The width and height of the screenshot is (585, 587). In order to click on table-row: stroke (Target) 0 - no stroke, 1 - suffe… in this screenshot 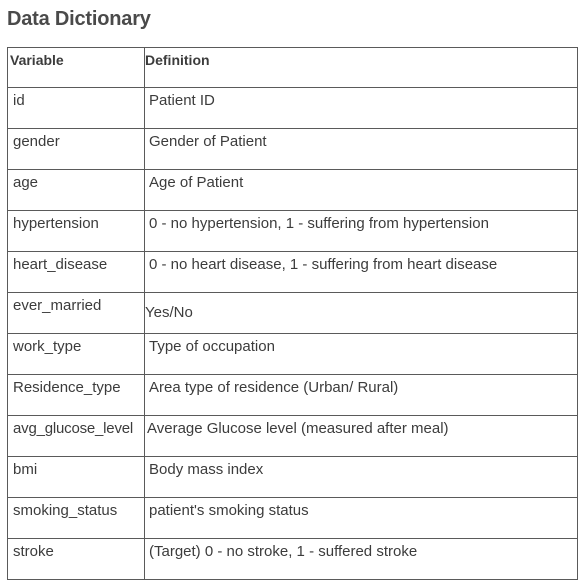, I will do `click(293, 559)`.